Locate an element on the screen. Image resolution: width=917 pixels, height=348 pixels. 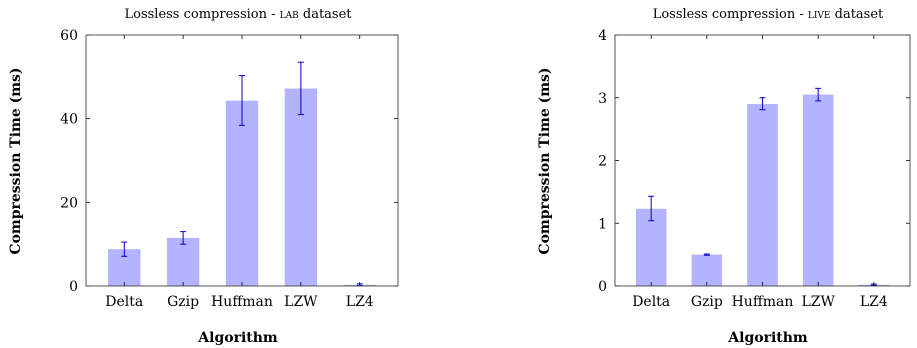
y-tick-label: 1 is located at coordinates (602, 224).